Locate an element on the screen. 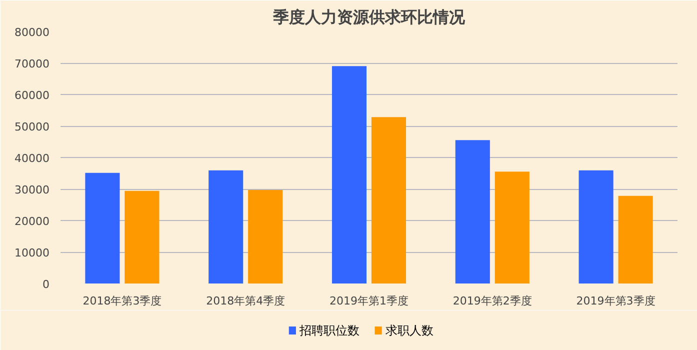 This screenshot has height=350, width=697. y-tick-label: 0 is located at coordinates (46, 284).